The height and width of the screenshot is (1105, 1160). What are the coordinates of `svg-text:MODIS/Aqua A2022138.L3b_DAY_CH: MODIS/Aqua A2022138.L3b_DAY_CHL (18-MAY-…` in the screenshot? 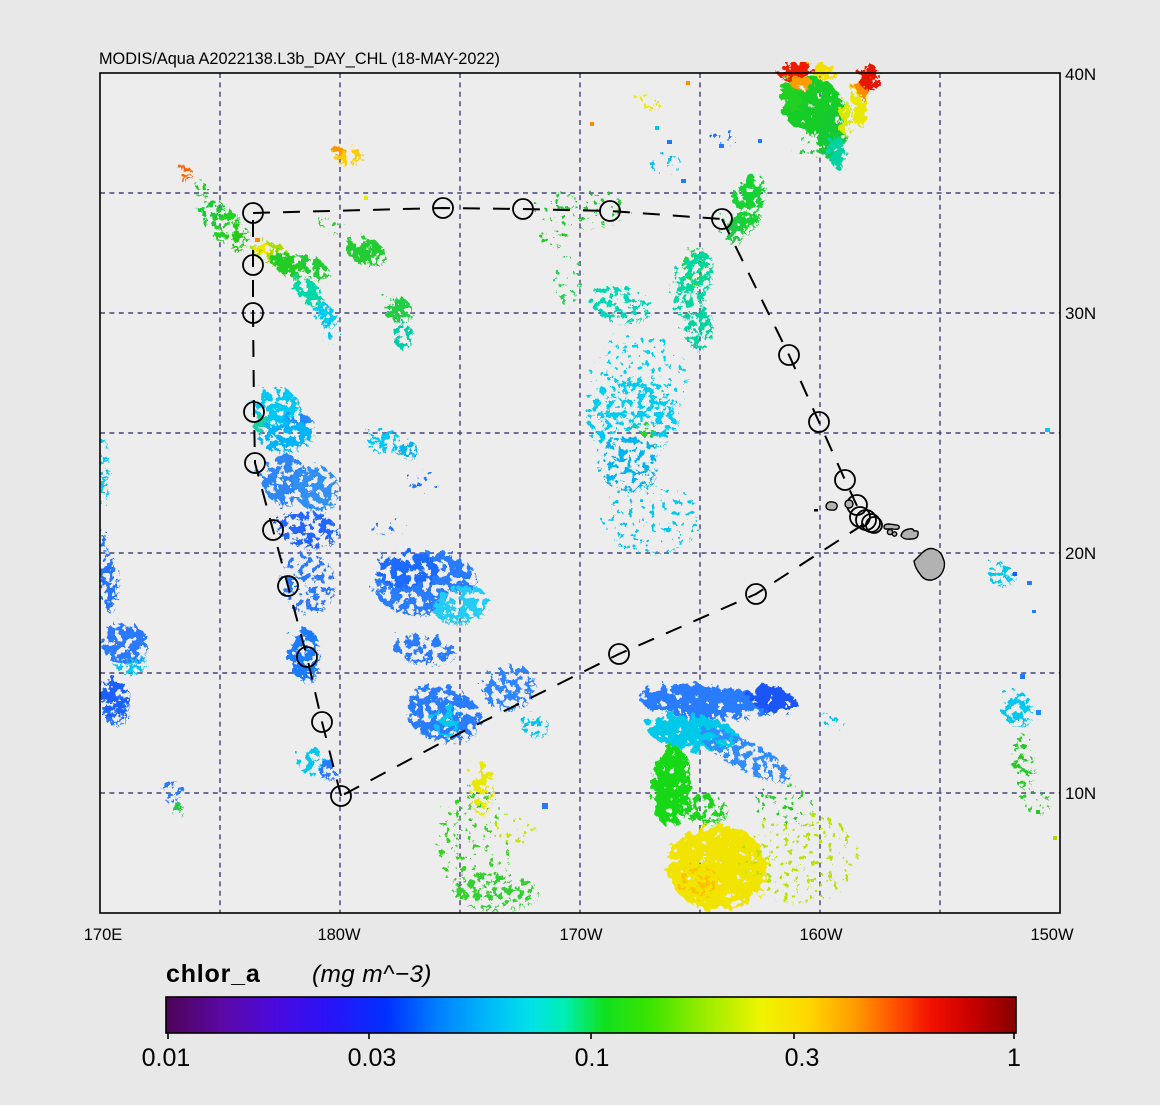 It's located at (299, 59).